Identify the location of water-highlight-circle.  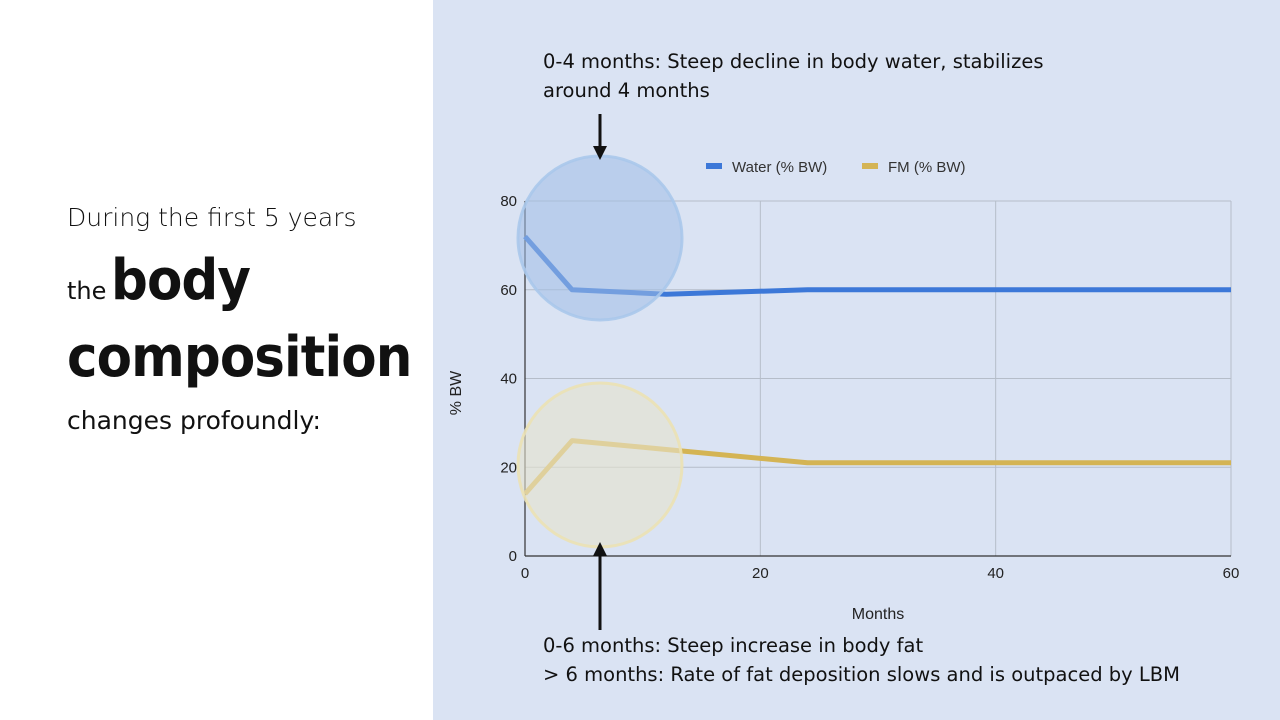
(600, 238).